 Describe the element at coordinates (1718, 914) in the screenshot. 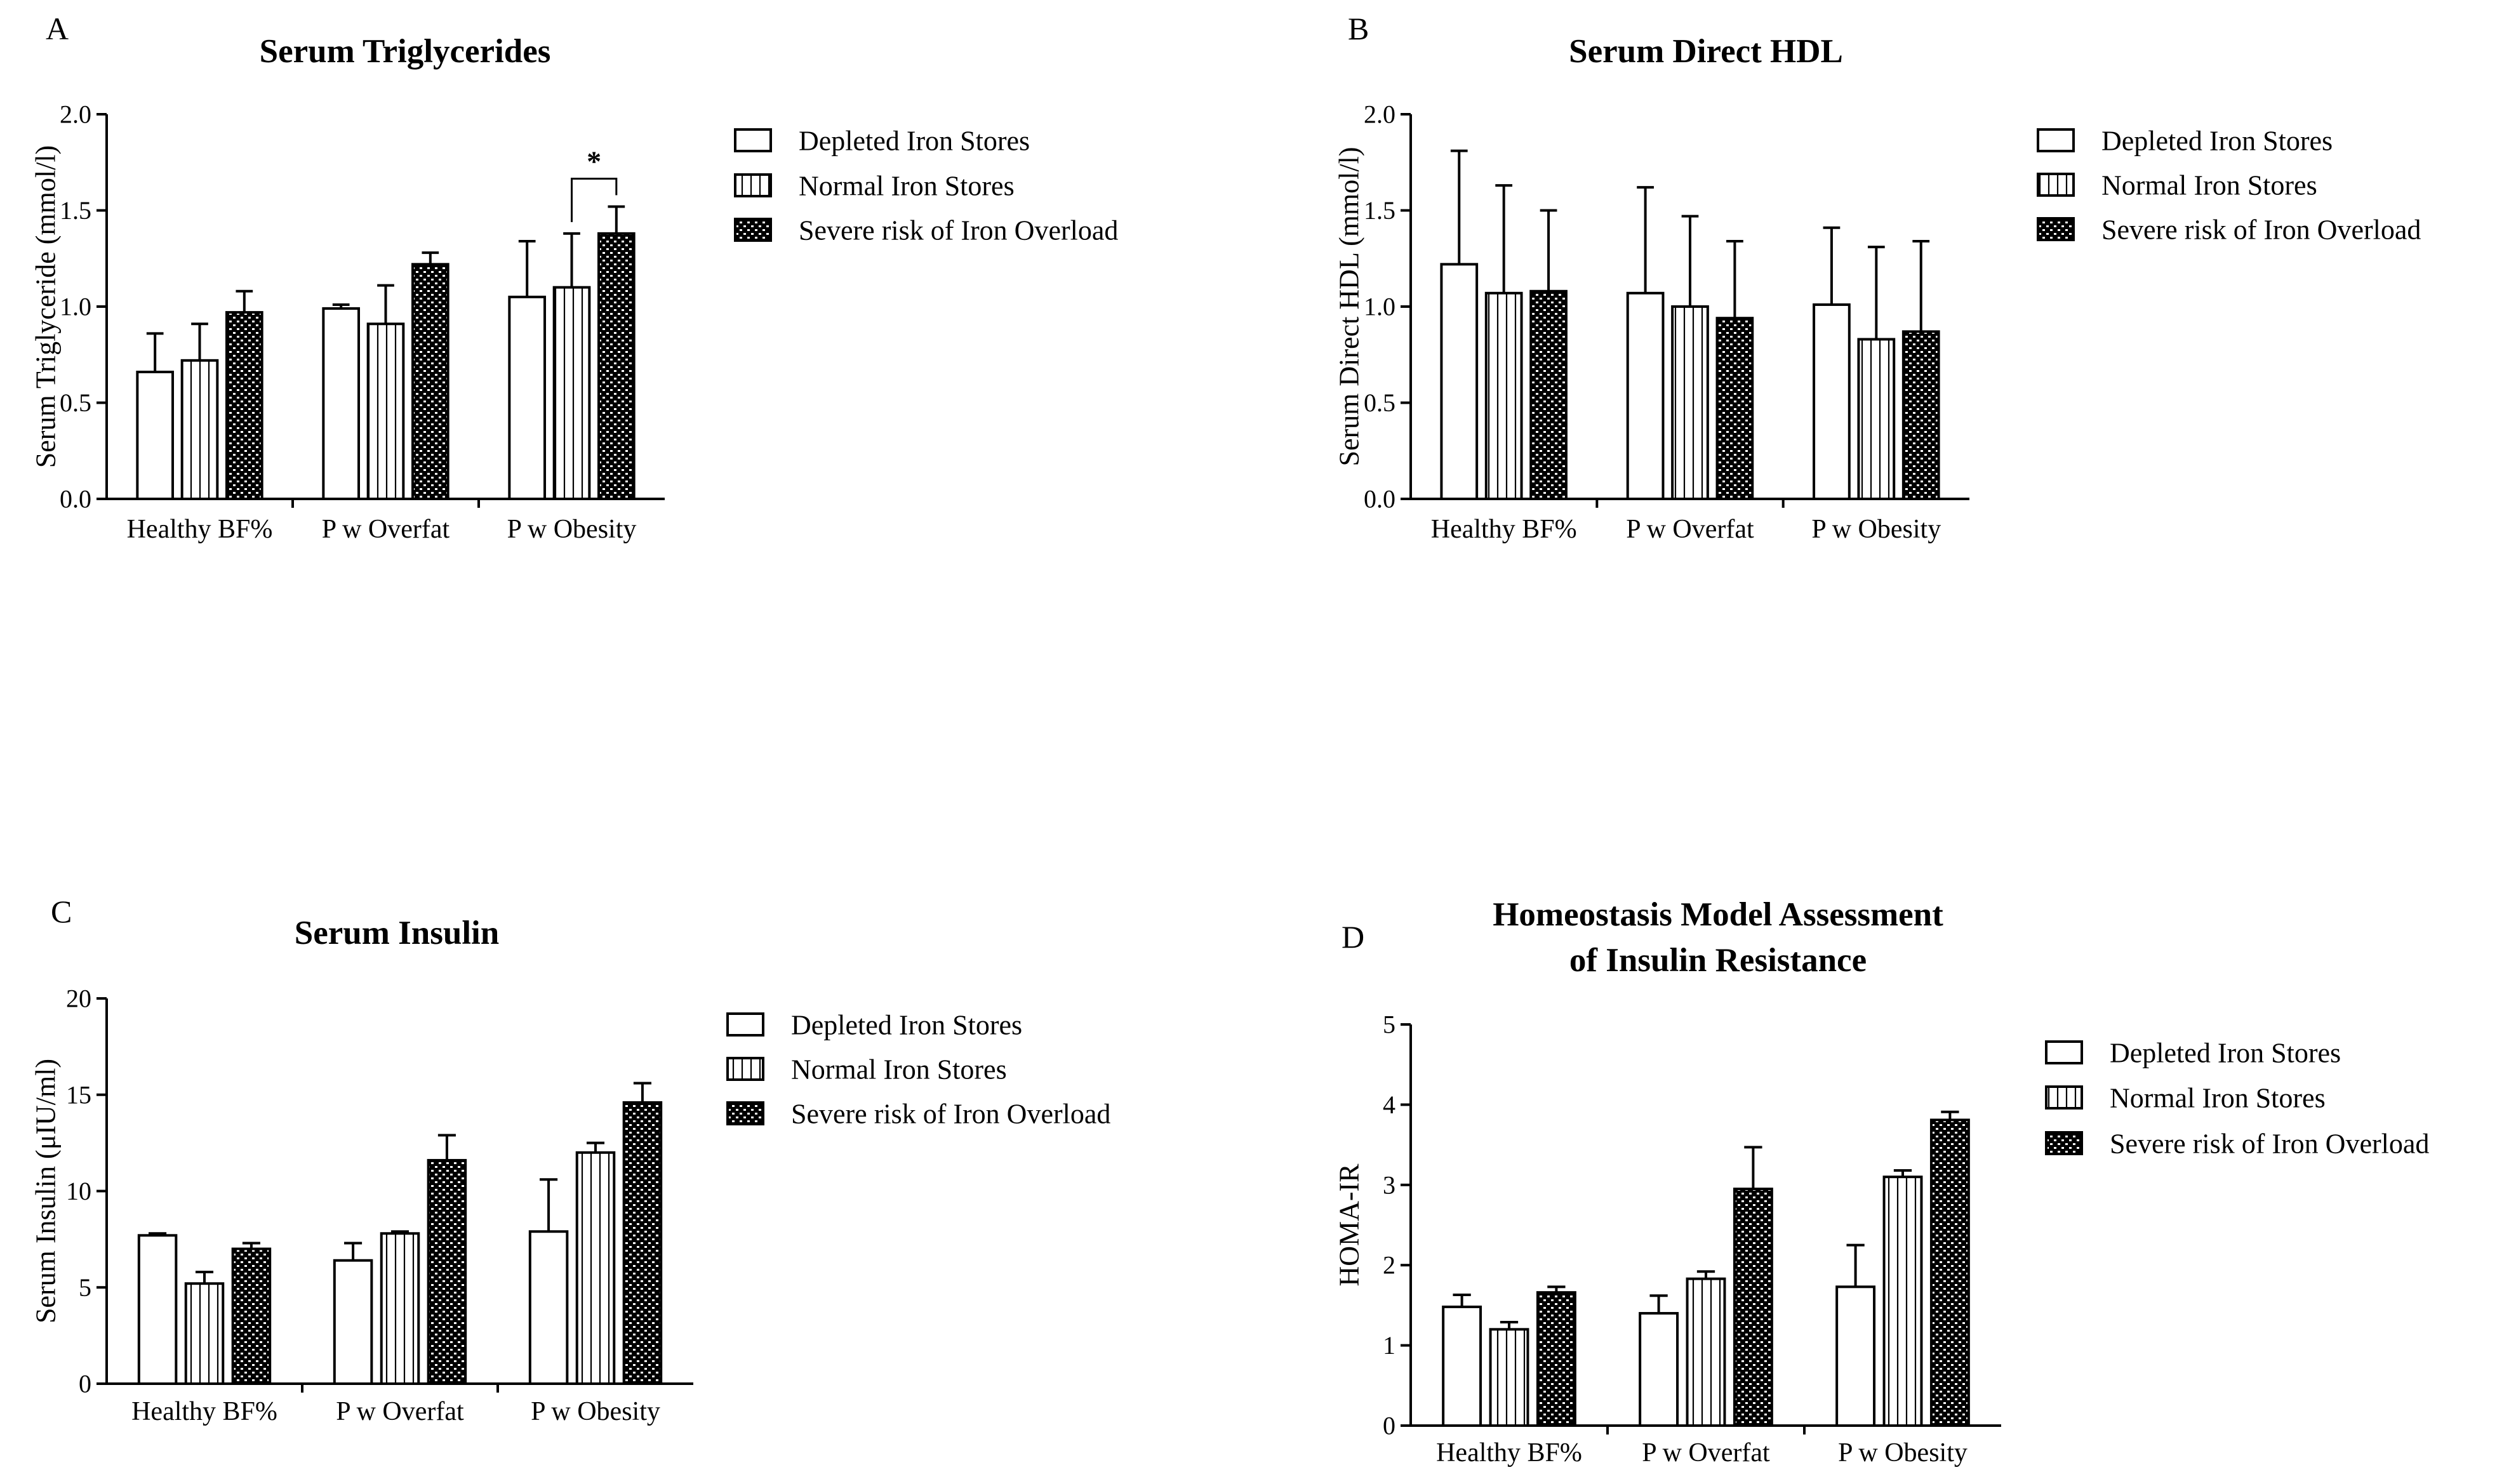

I see `chart-title: Homeostasis Model Assessment` at that location.